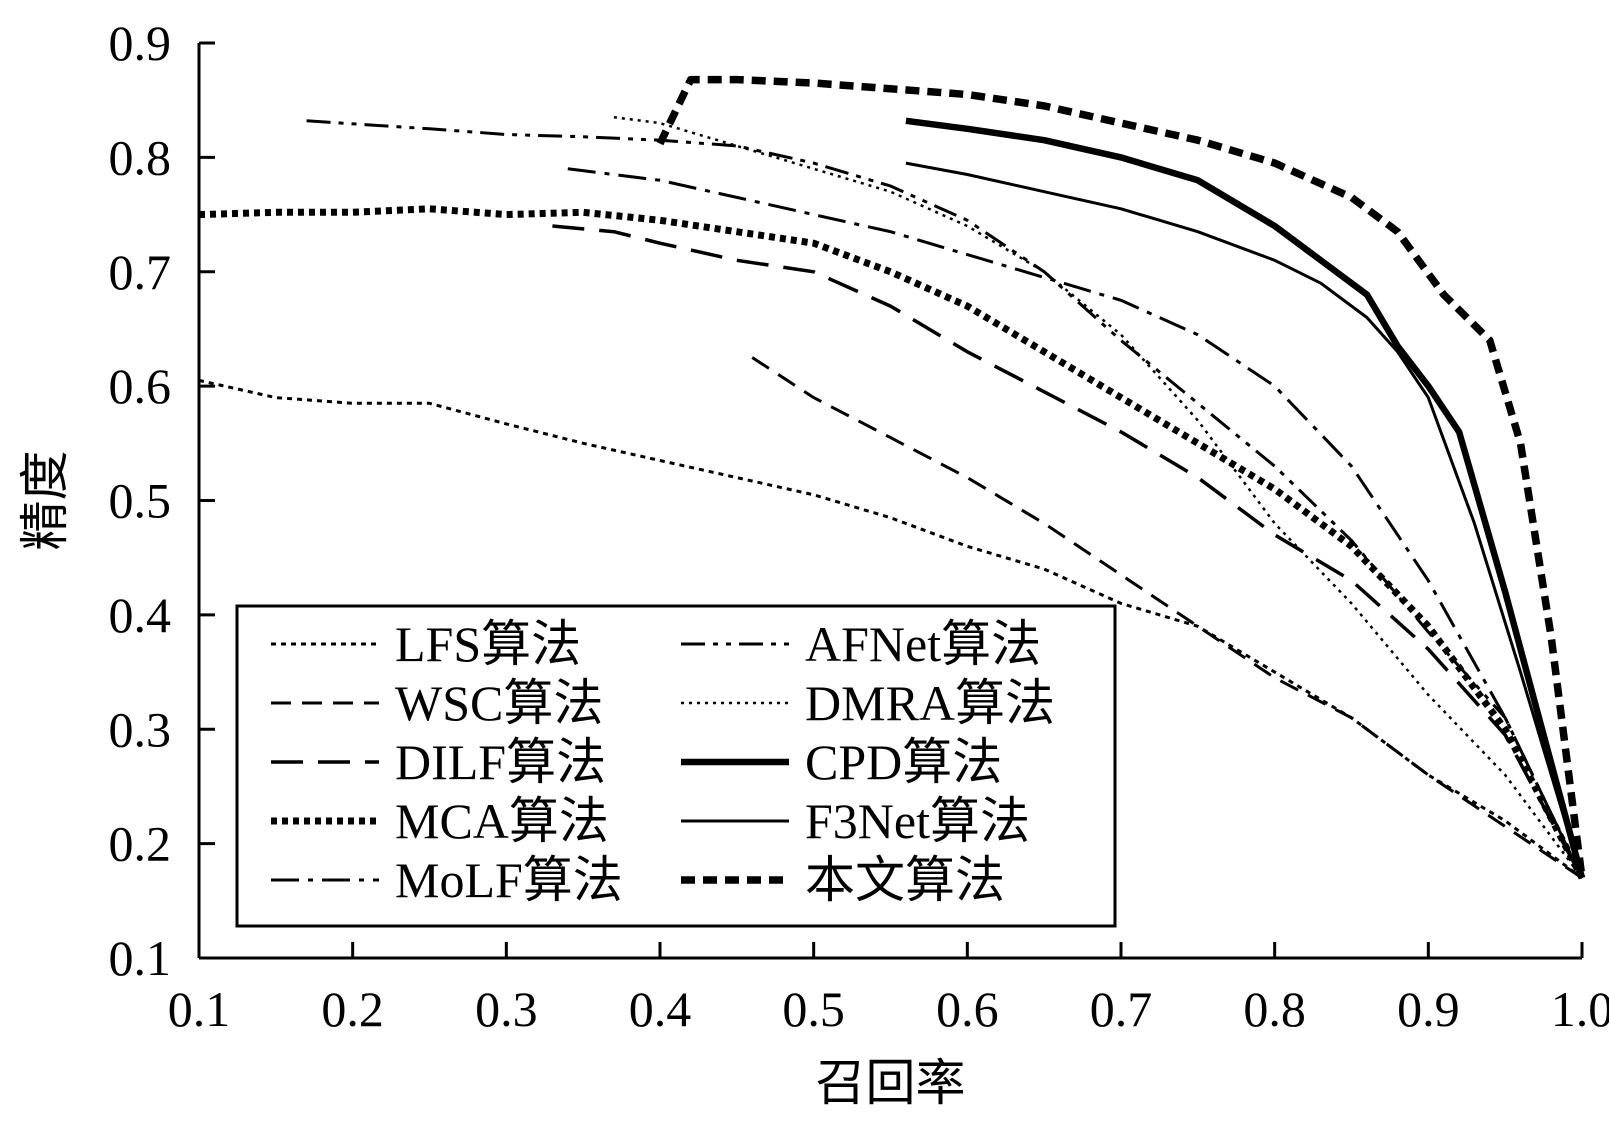 This screenshot has height=1126, width=1609. Describe the element at coordinates (45, 501) in the screenshot. I see `y-axis-title: 精度` at that location.